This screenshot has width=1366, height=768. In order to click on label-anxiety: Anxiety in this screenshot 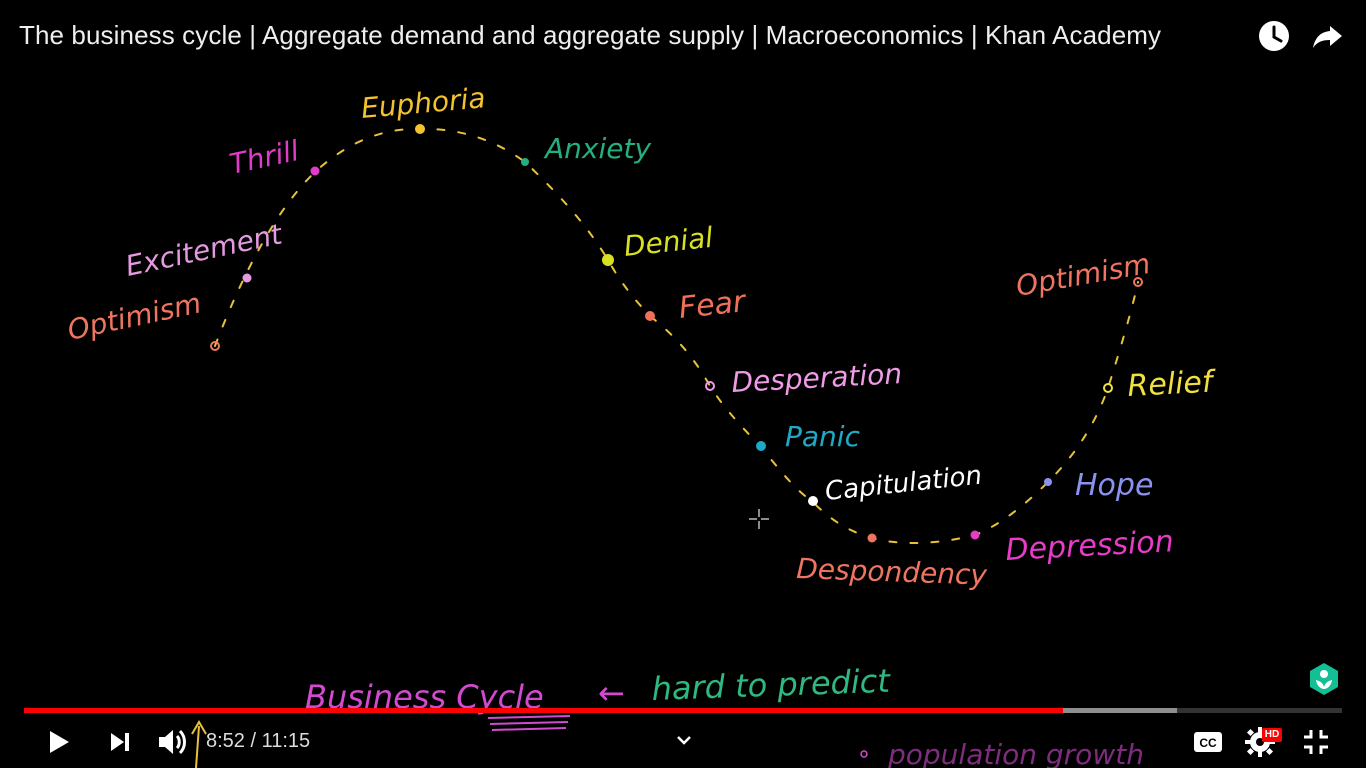, I will do `click(597, 148)`.